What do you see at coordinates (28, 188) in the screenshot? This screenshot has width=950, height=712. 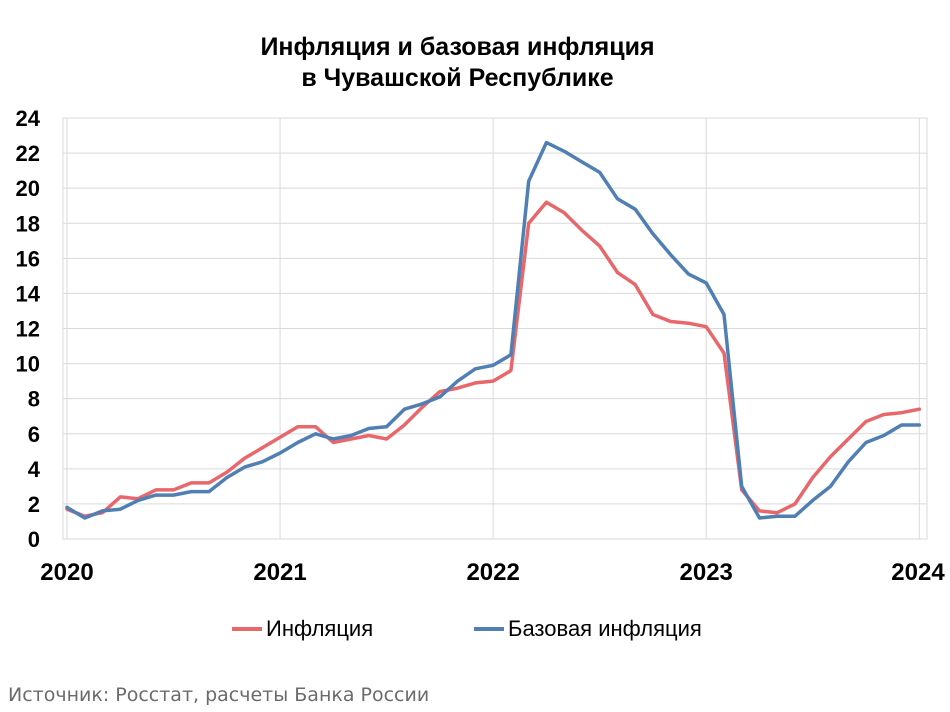 I see `y-tick-label: 20` at bounding box center [28, 188].